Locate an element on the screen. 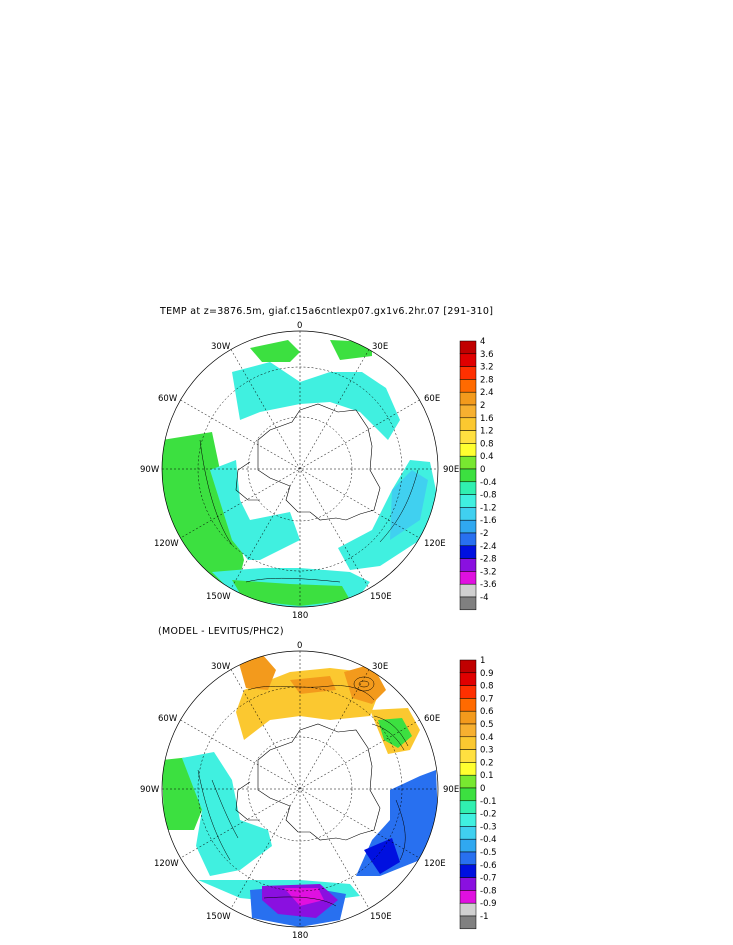 The width and height of the screenshot is (733, 945). colorbar-tick-label: -2.8 is located at coordinates (488, 560).